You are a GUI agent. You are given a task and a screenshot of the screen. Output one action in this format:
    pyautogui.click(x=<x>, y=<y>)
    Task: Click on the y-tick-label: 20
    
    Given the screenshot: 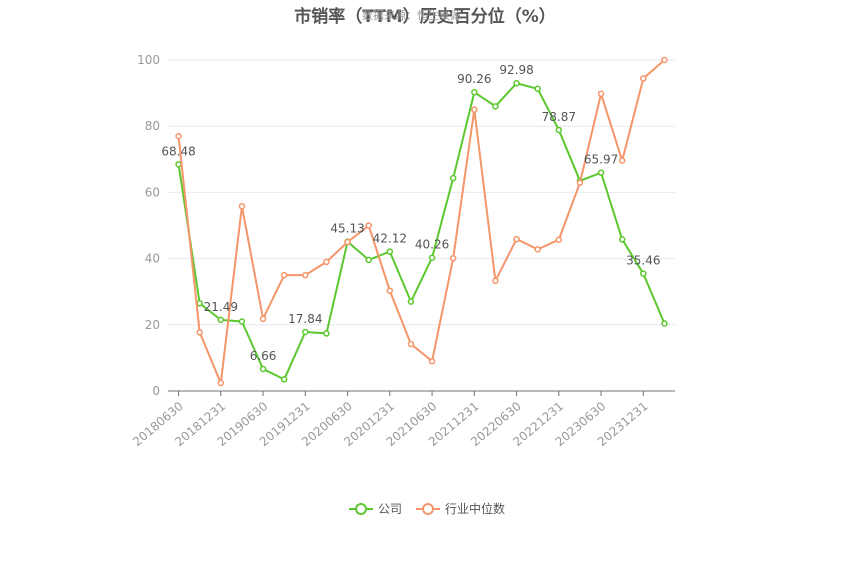 What is the action you would take?
    pyautogui.click(x=152, y=325)
    